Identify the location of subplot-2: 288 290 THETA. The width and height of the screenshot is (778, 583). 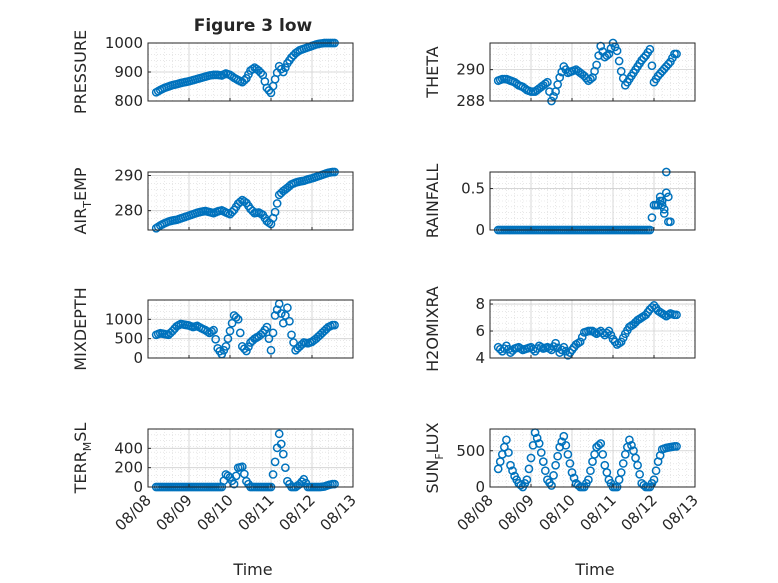
(559, 74).